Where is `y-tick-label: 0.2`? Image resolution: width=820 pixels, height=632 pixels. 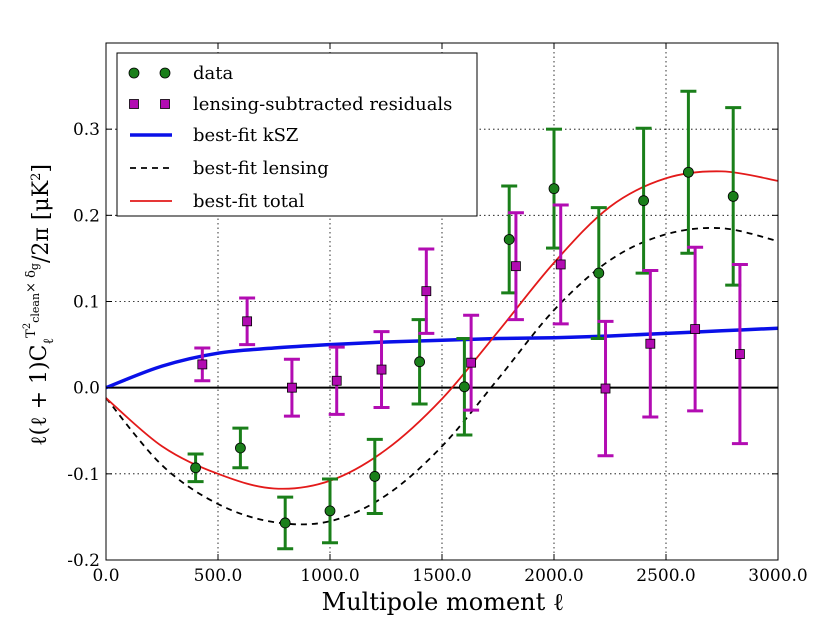
y-tick-label: 0.2 is located at coordinates (86, 216).